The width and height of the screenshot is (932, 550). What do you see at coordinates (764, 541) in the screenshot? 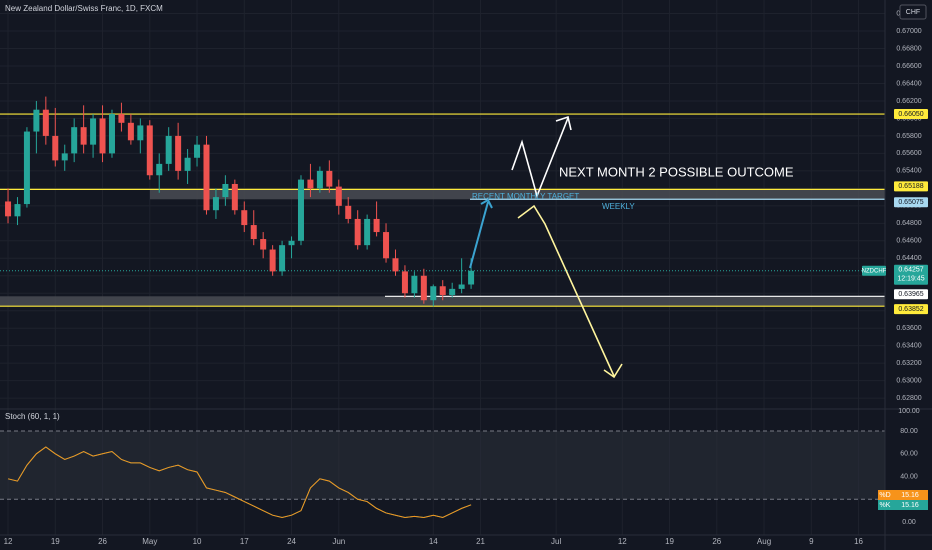
I see `x-tick-label: Aug` at bounding box center [764, 541].